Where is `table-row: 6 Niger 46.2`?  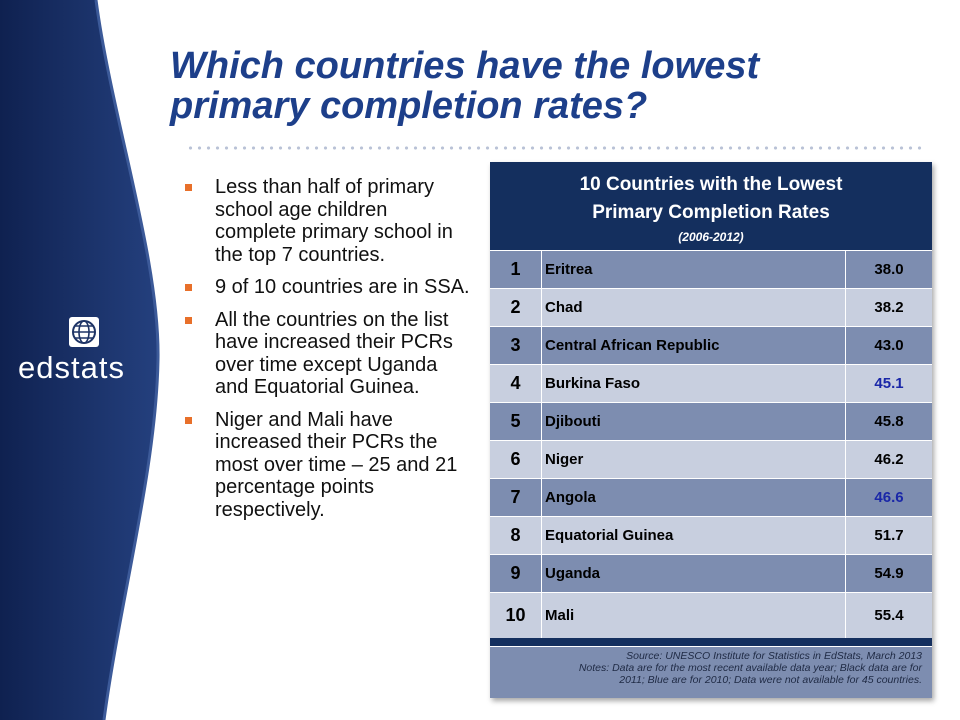 table-row: 6 Niger 46.2 is located at coordinates (711, 459).